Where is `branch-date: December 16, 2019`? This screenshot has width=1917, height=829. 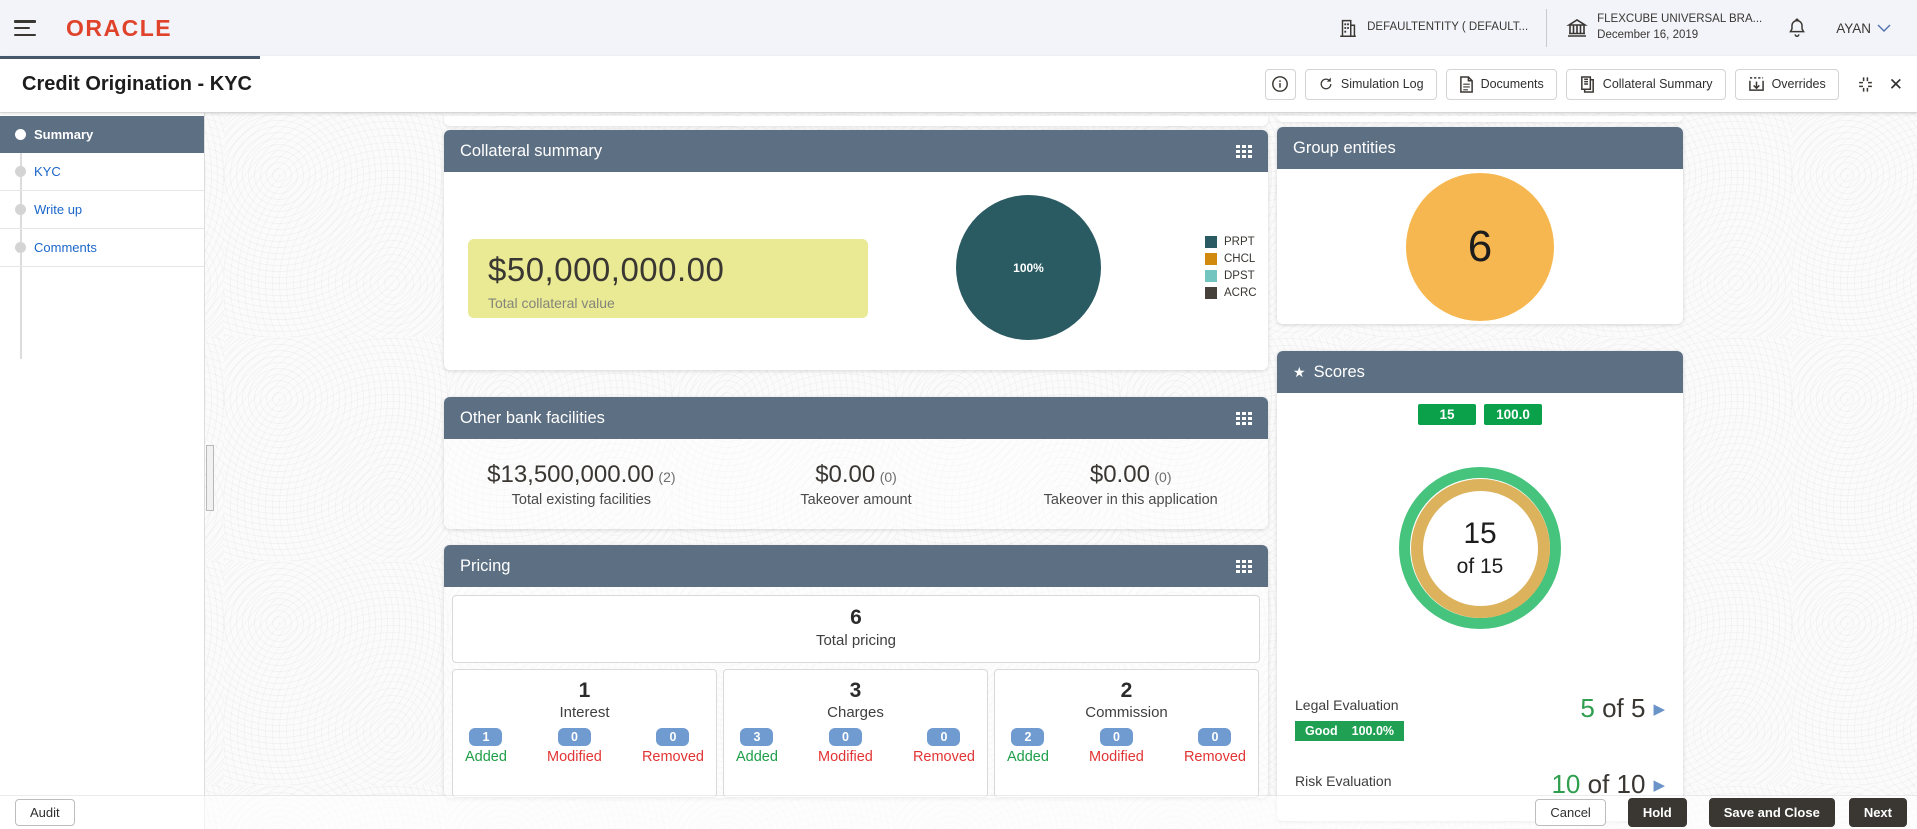
branch-date: December 16, 2019 is located at coordinates (1648, 35).